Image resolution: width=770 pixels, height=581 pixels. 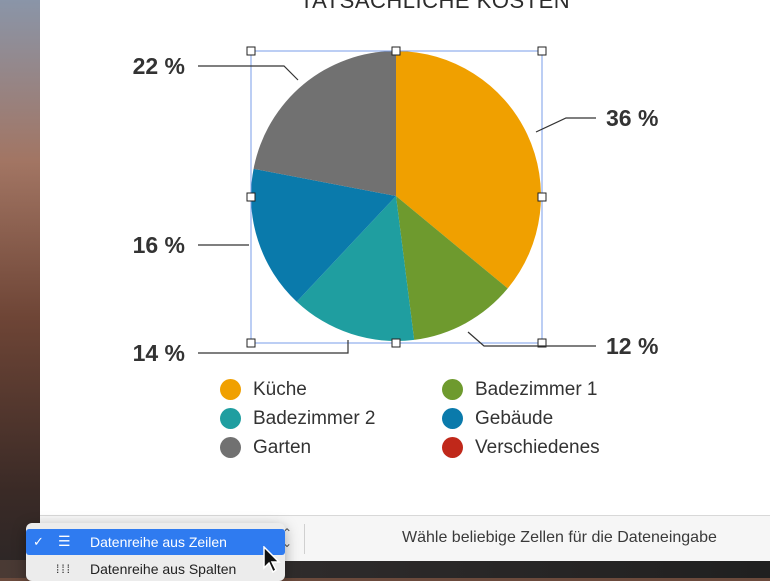 I want to click on rows-icon: ☰, so click(x=64, y=541).